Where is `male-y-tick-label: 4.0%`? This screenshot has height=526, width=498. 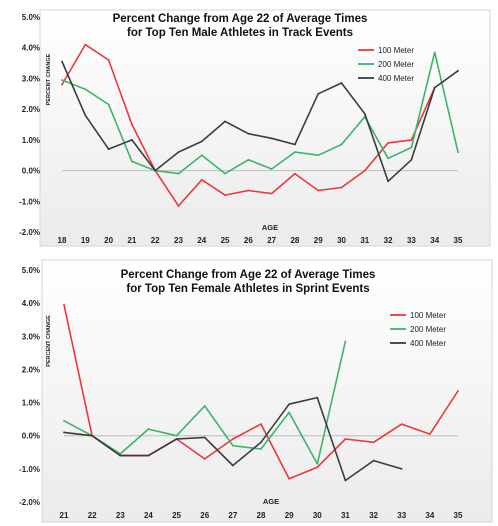 male-y-tick-label: 4.0% is located at coordinates (31, 48).